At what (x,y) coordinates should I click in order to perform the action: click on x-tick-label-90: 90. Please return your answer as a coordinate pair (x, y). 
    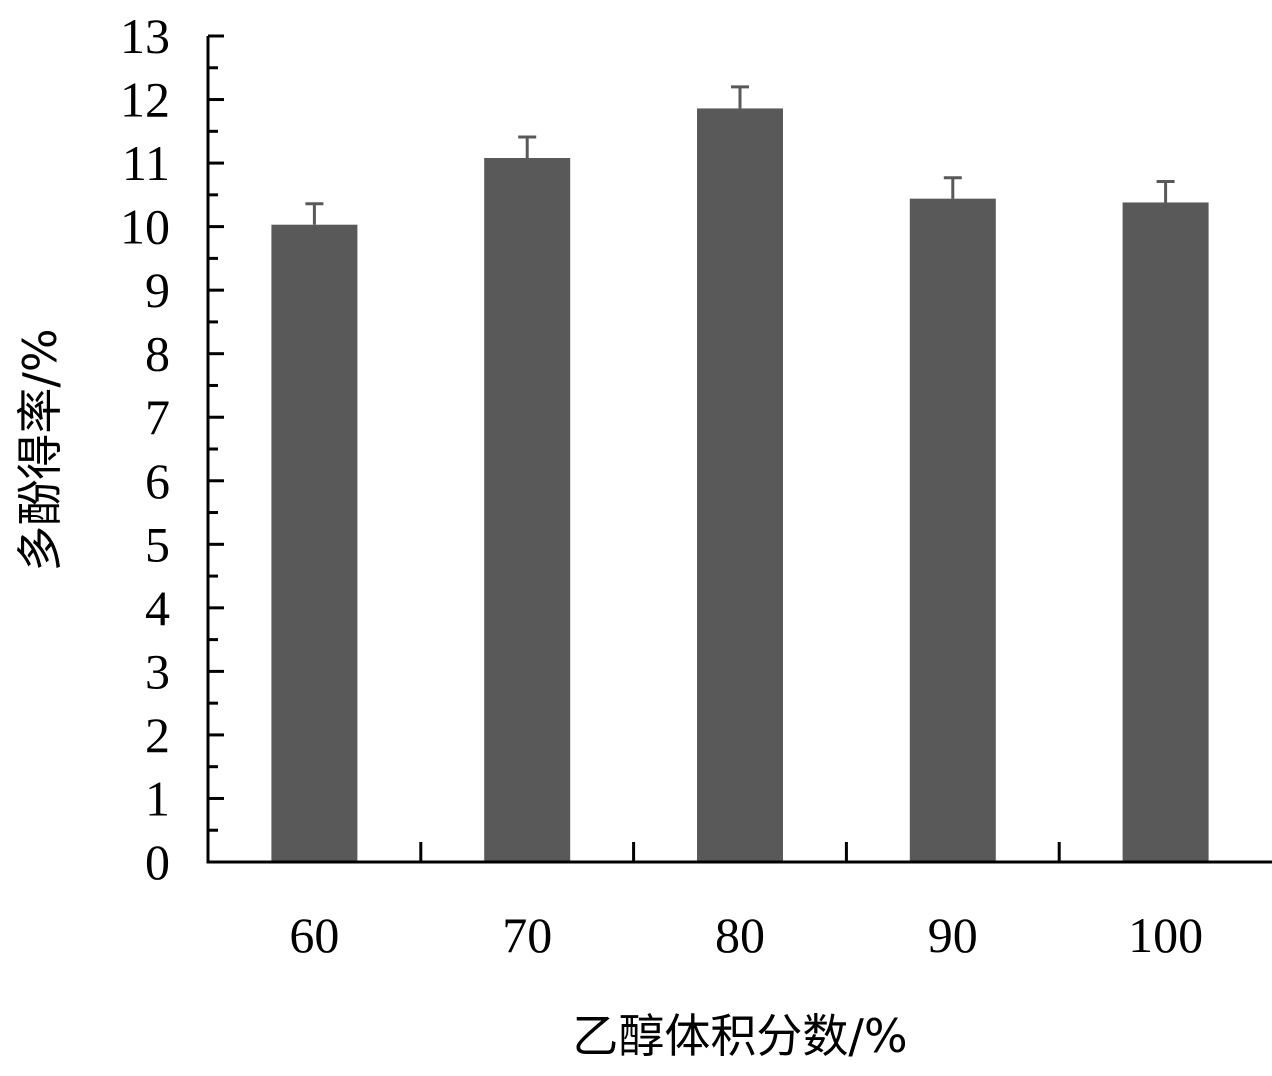
    Looking at the image, I should click on (953, 935).